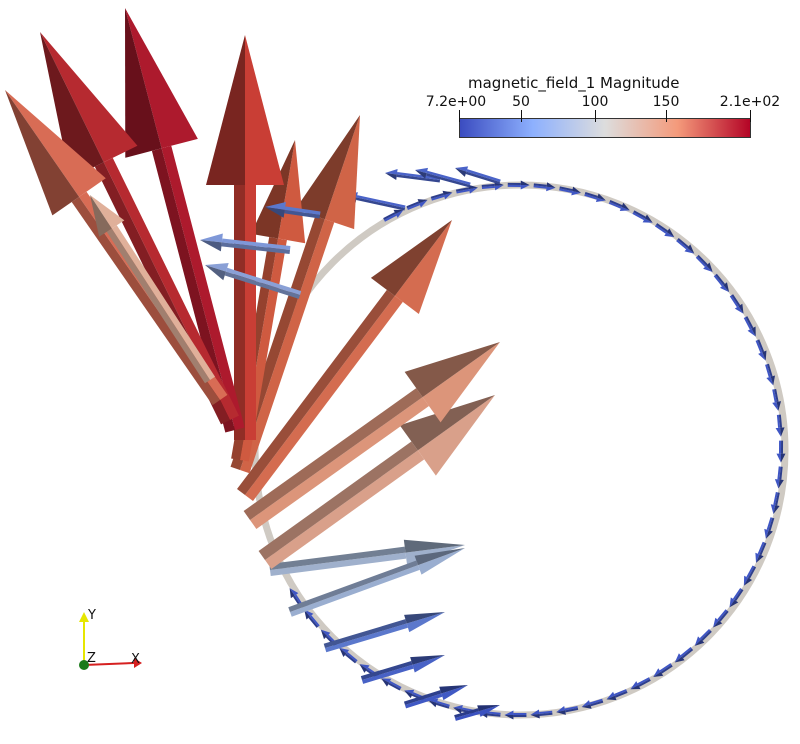 This screenshot has height=744, width=800. What do you see at coordinates (92, 615) in the screenshot?
I see `axes-y-label: Y` at bounding box center [92, 615].